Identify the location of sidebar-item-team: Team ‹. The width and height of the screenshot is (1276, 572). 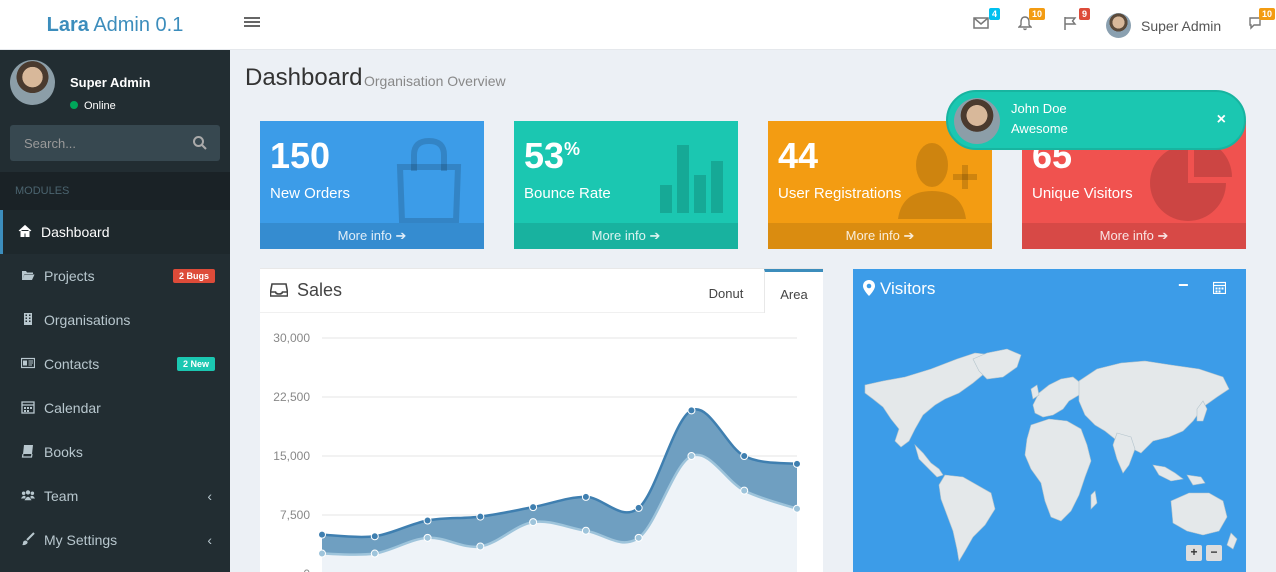
(115, 496).